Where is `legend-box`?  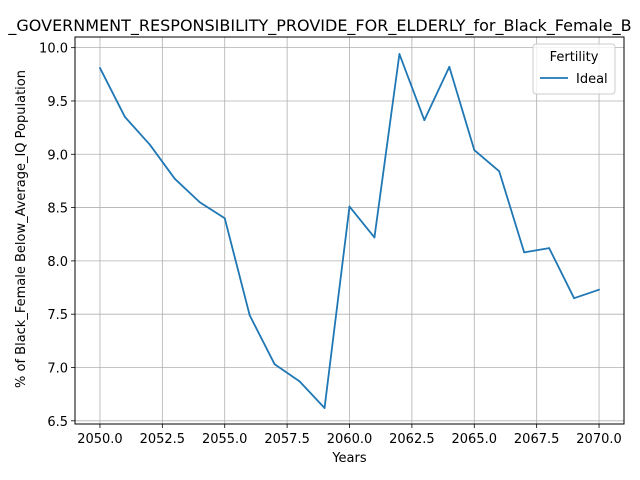 legend-box is located at coordinates (574, 69).